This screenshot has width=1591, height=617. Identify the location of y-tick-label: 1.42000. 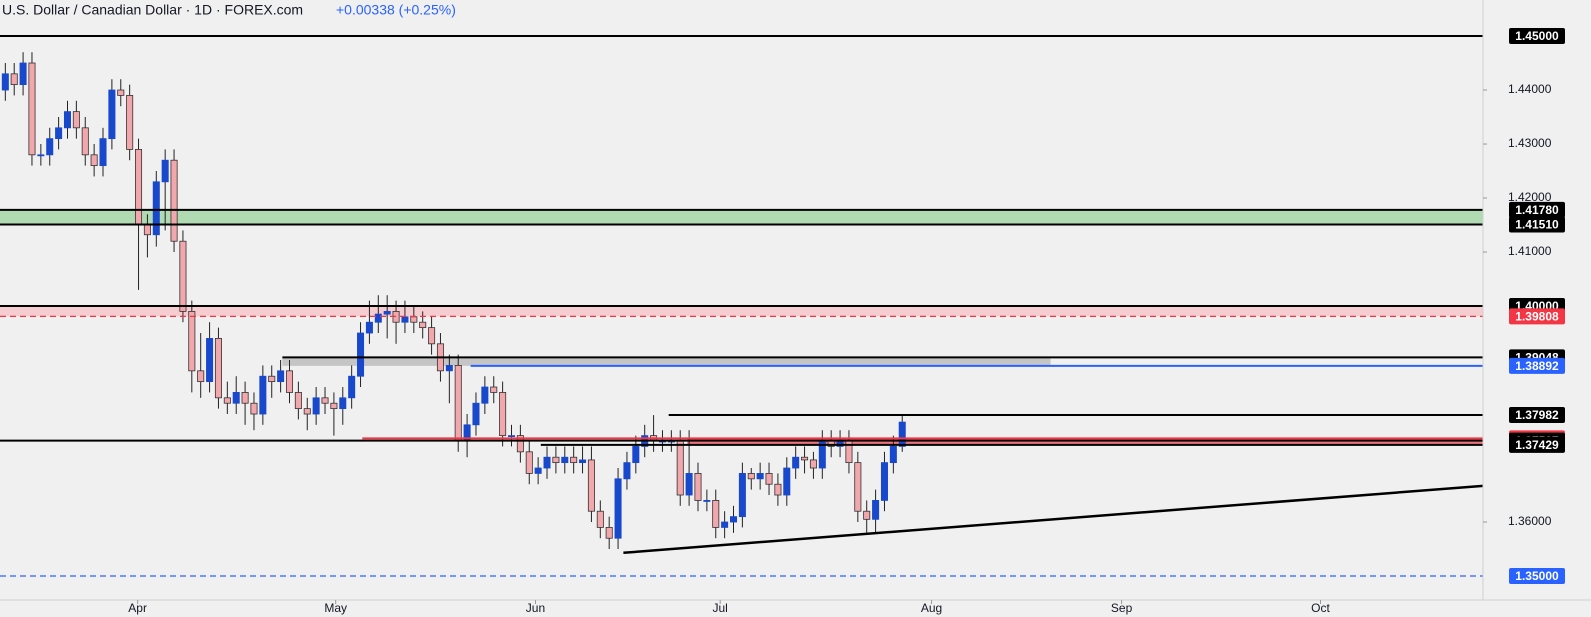
(1530, 197).